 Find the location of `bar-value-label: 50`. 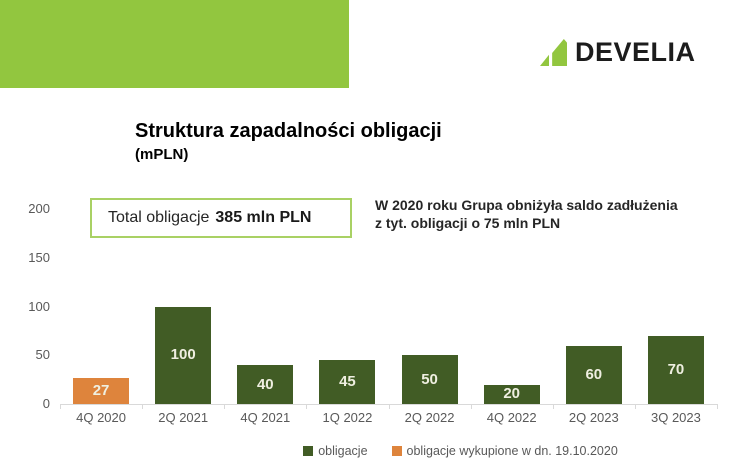

bar-value-label: 50 is located at coordinates (429, 379).